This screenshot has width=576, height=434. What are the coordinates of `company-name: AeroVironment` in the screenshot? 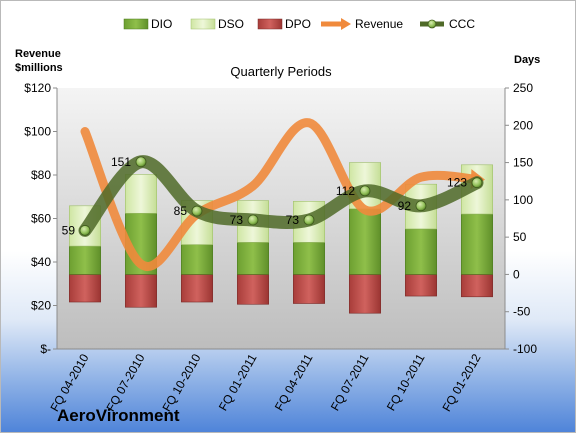 It's located at (118, 415).